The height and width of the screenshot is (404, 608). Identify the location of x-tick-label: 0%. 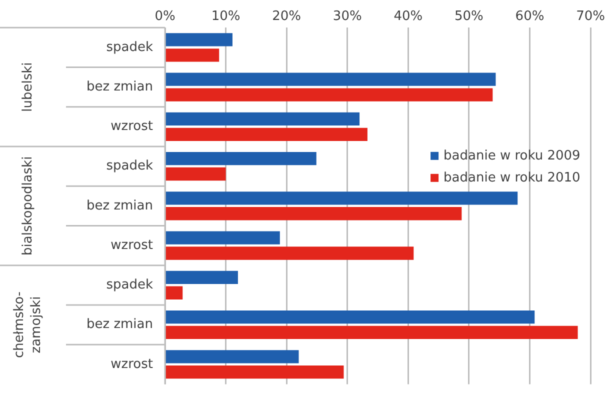
(165, 16).